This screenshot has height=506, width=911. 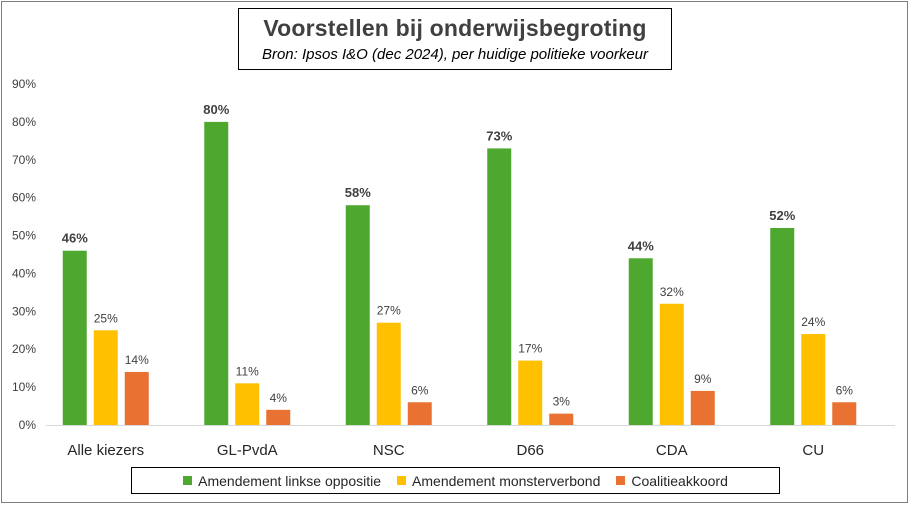 What do you see at coordinates (247, 450) in the screenshot?
I see `x-tick-label: GL-PvdA` at bounding box center [247, 450].